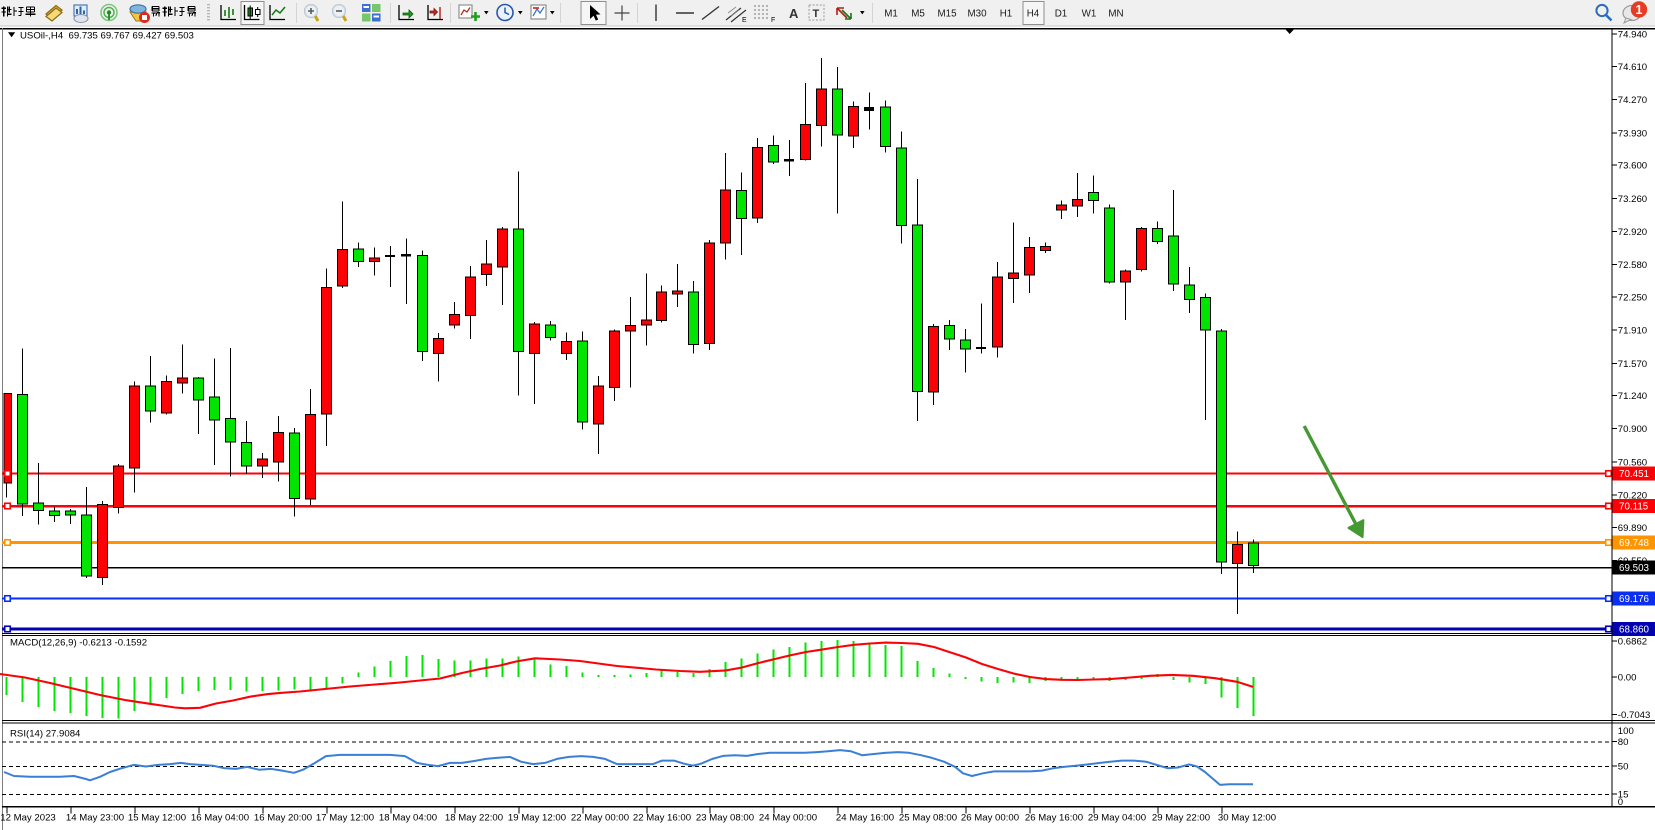  What do you see at coordinates (1632, 528) in the screenshot?
I see `svg-text: 69.890` at bounding box center [1632, 528].